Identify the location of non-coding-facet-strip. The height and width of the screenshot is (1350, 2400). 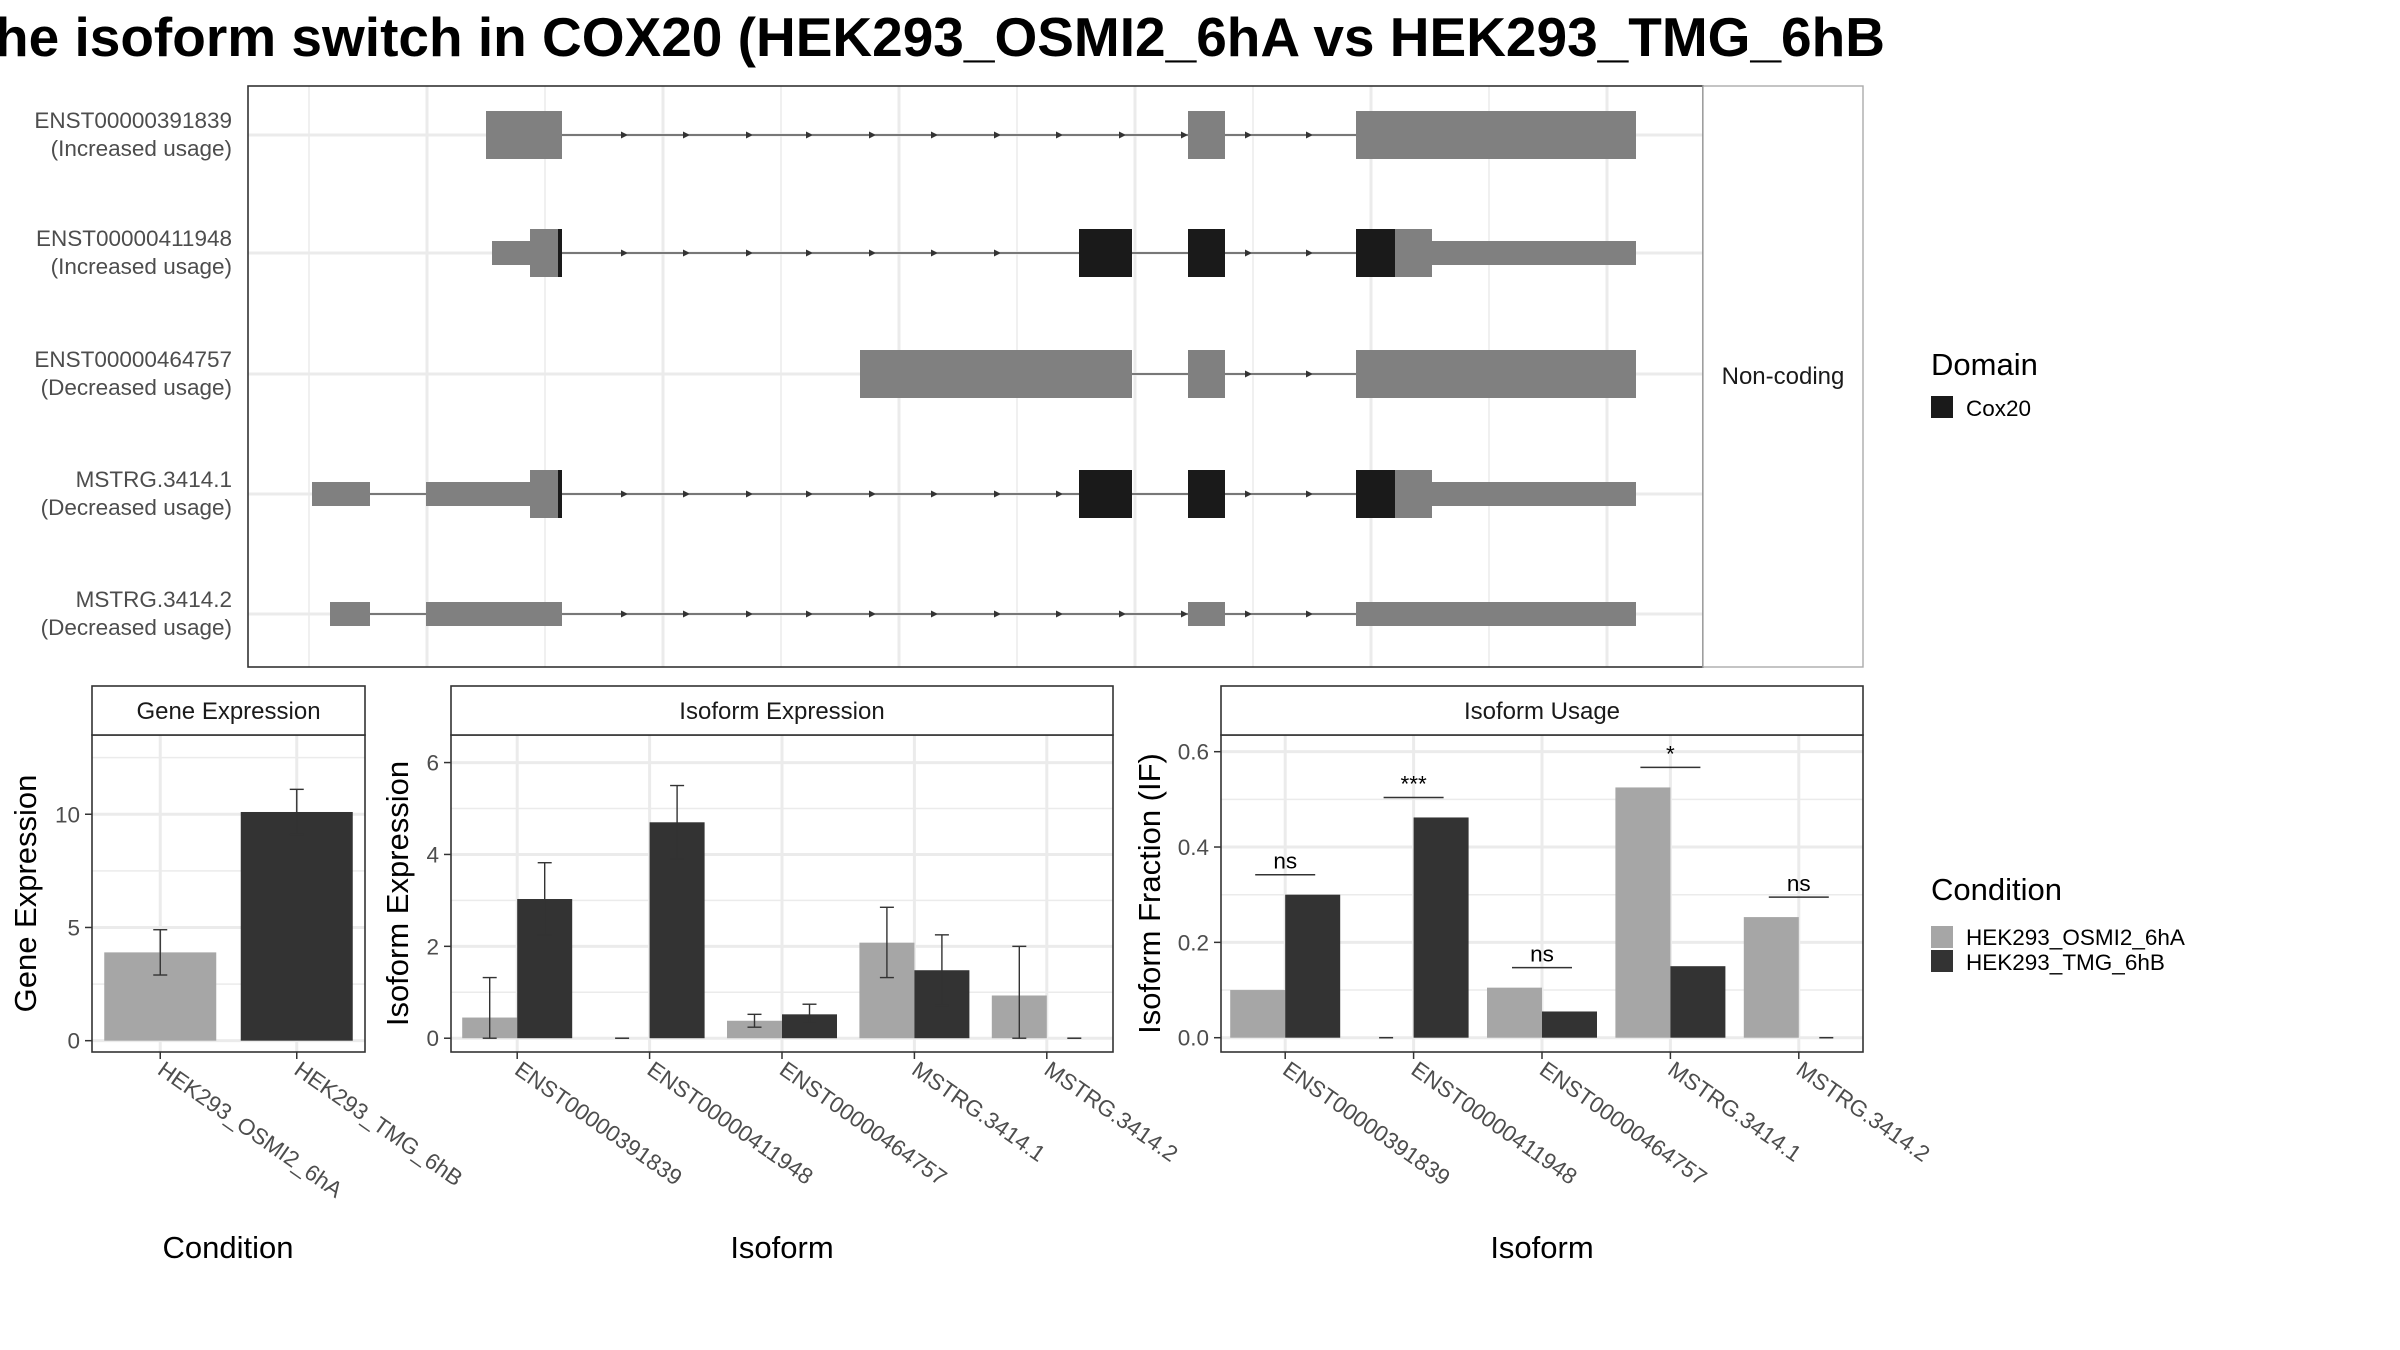
(1783, 376).